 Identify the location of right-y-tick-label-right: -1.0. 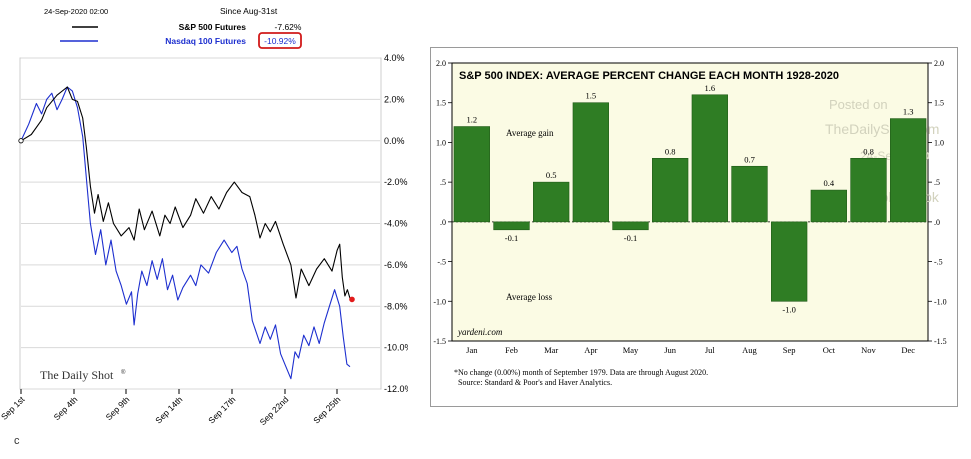
(940, 301).